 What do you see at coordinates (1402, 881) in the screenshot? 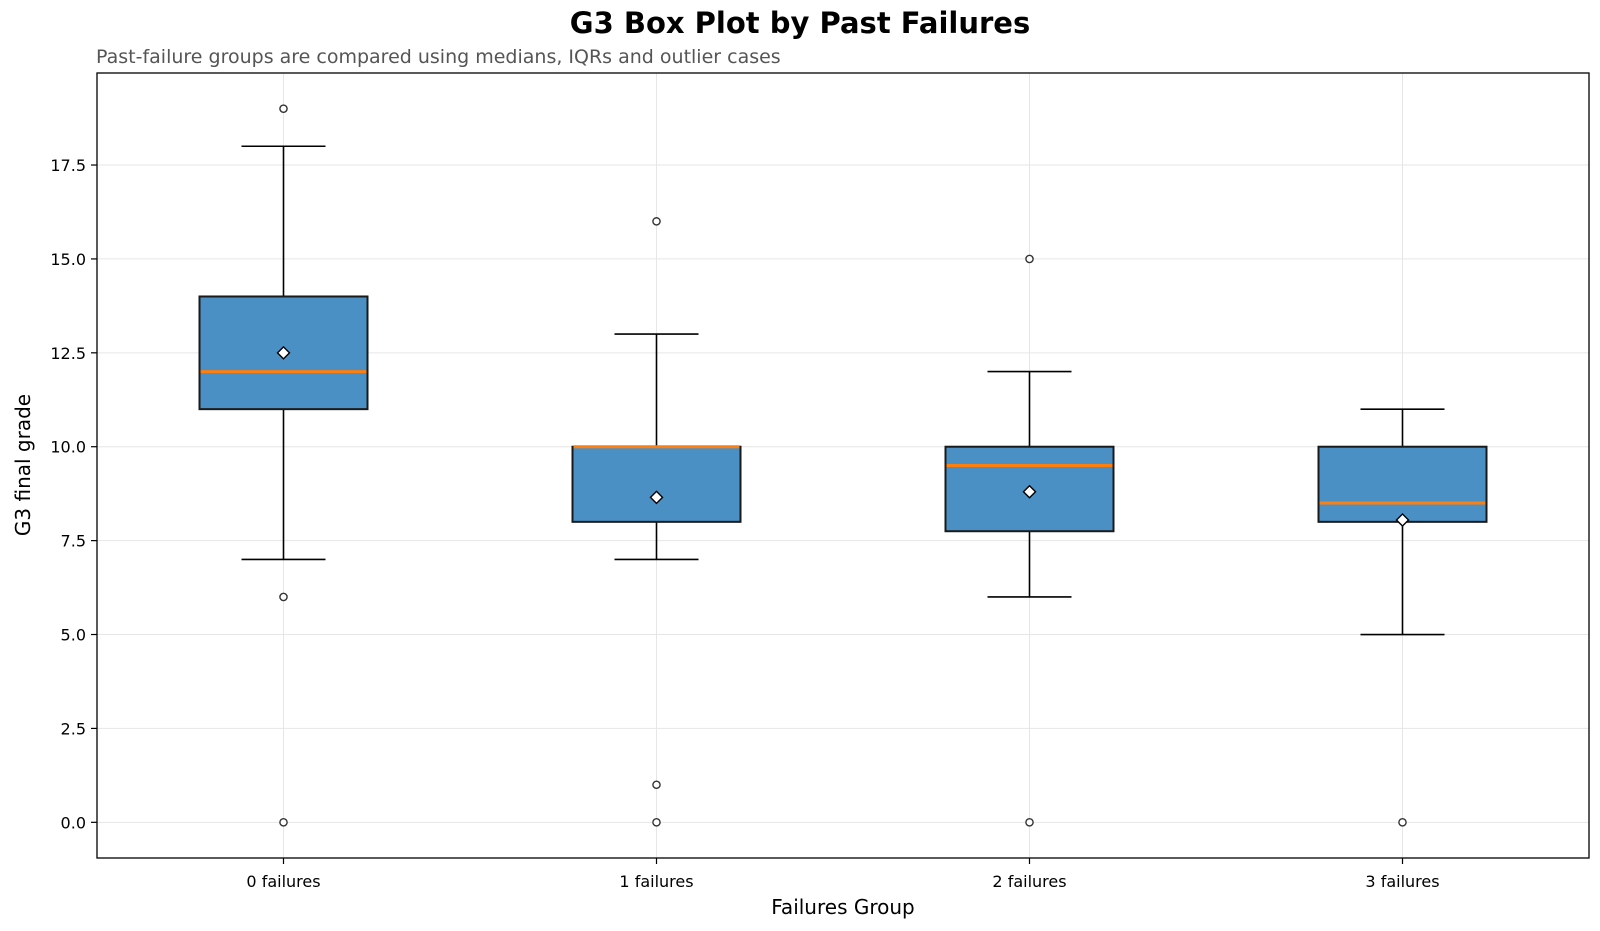
I see `x-tick-label: 3 failures` at bounding box center [1402, 881].